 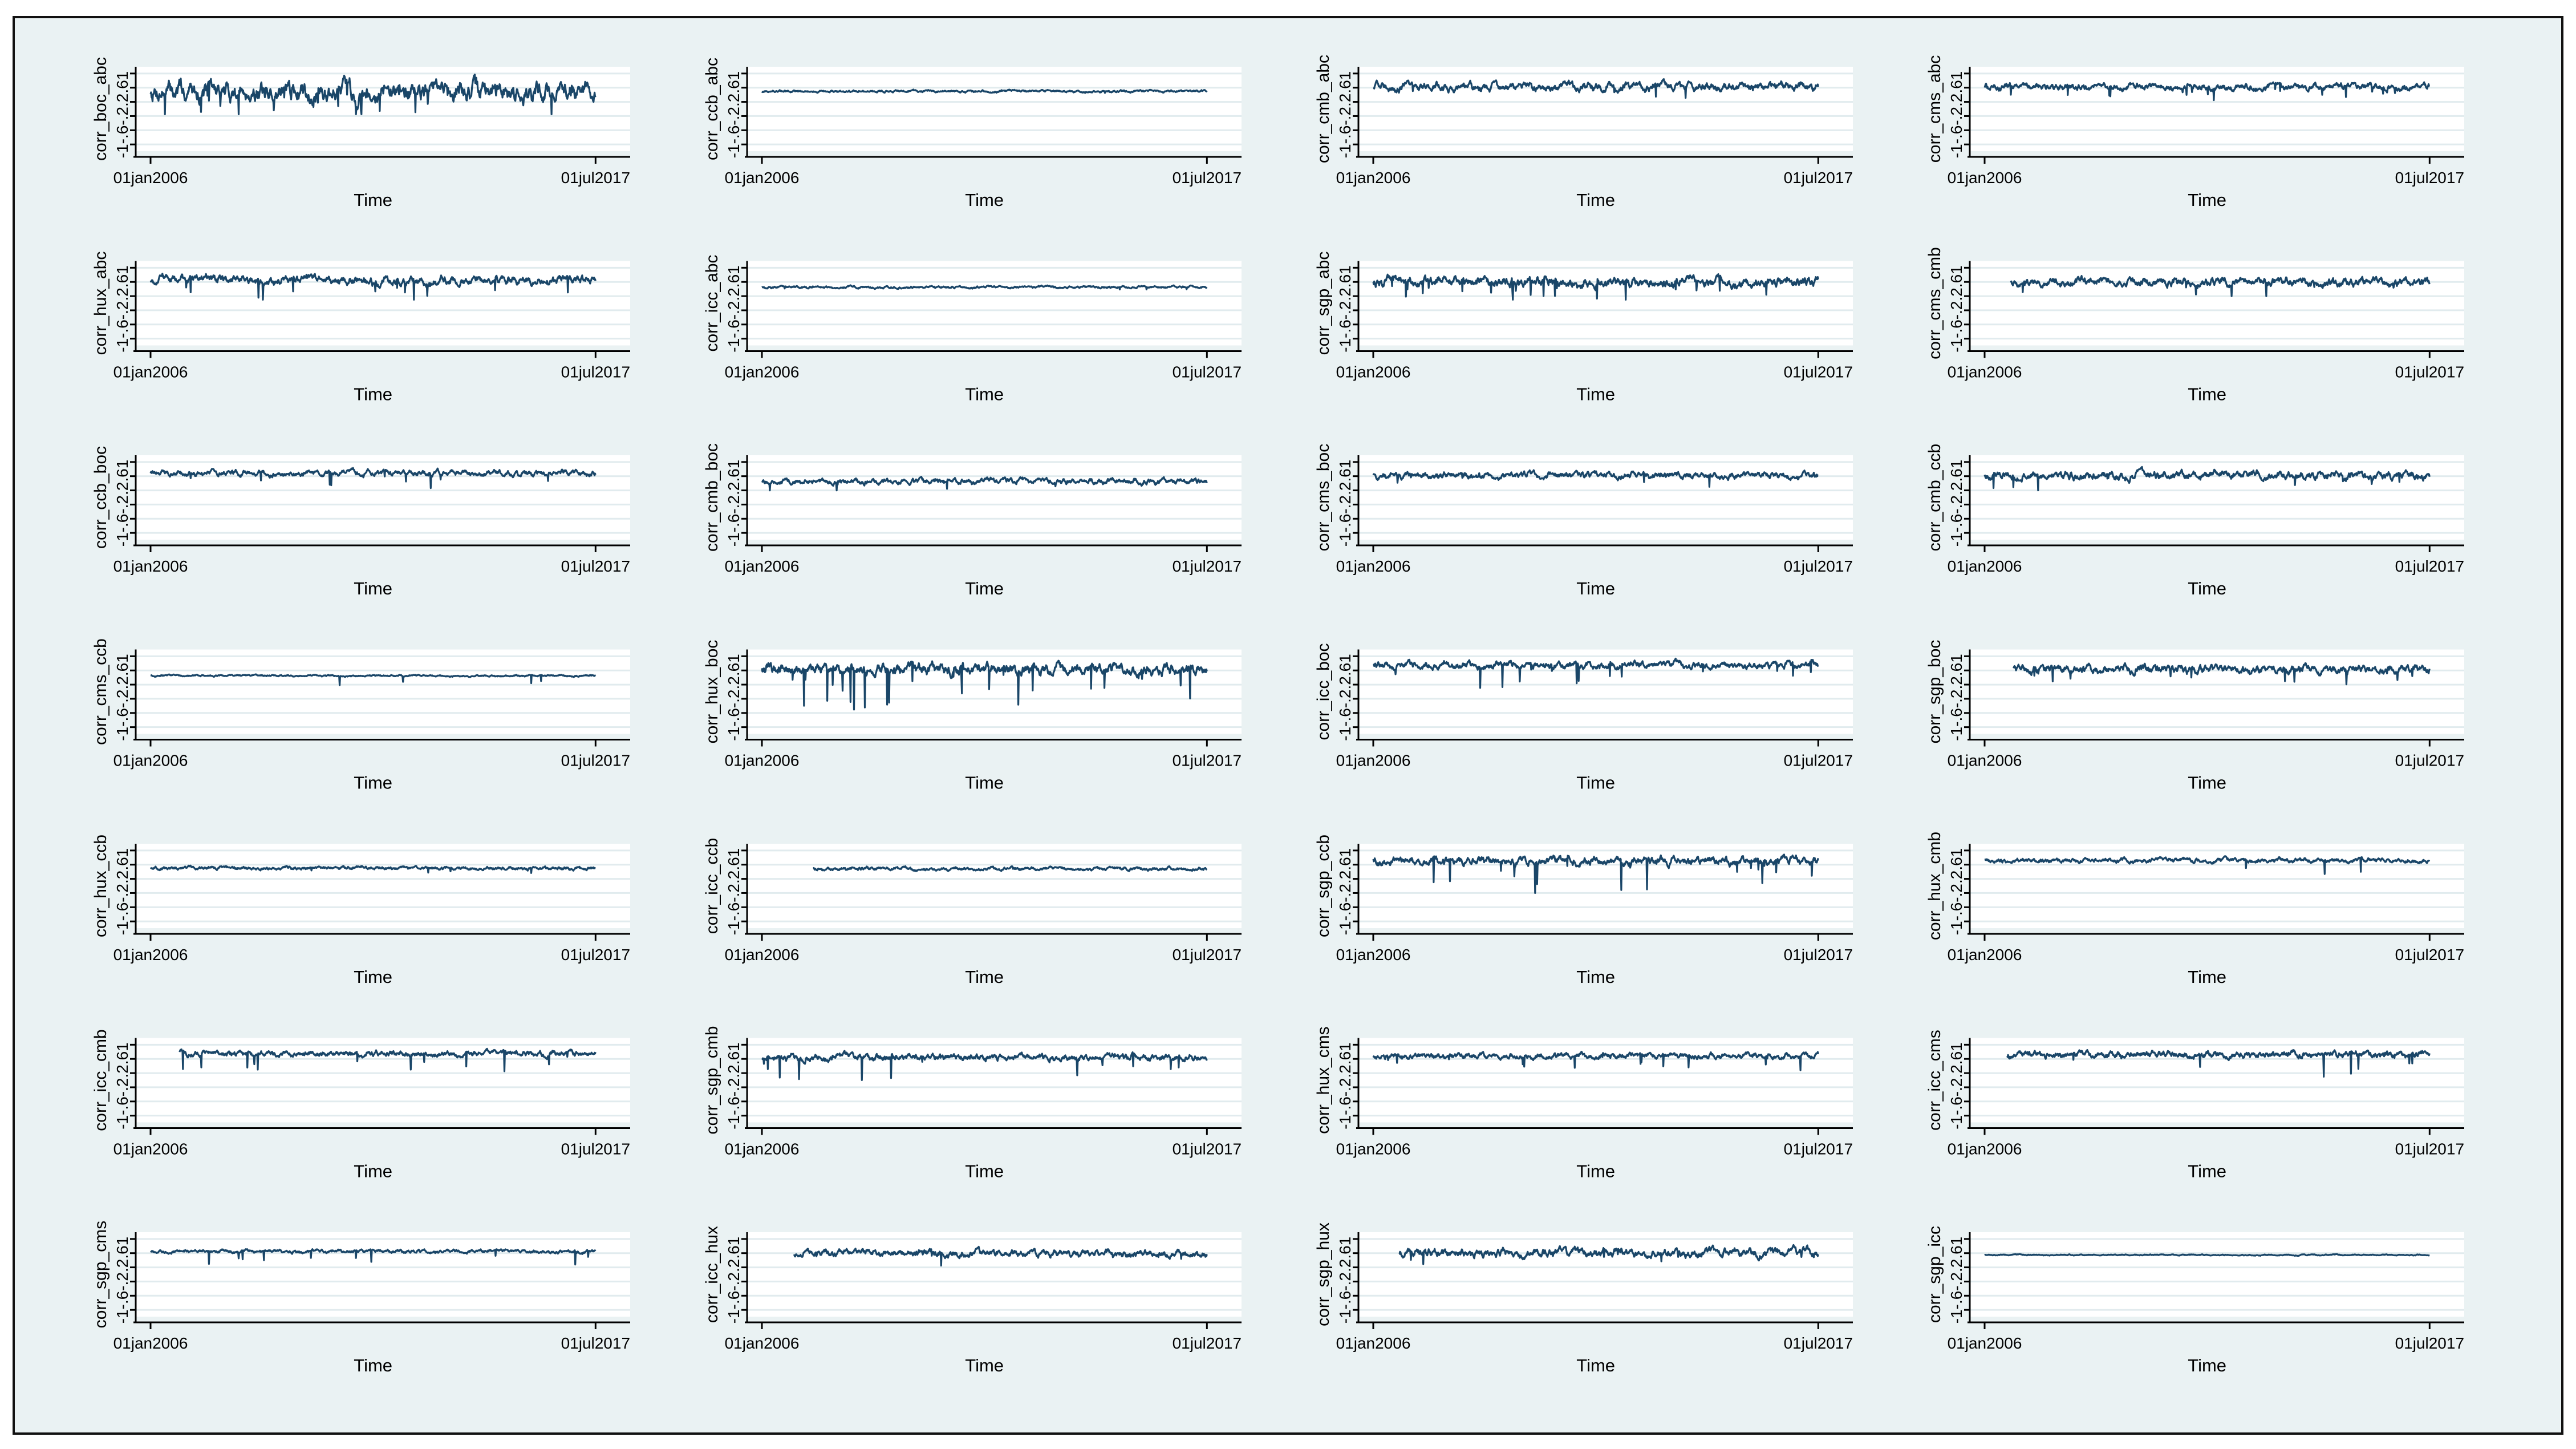 I want to click on y-axis-title: corr_cms_cmb, so click(x=1934, y=303).